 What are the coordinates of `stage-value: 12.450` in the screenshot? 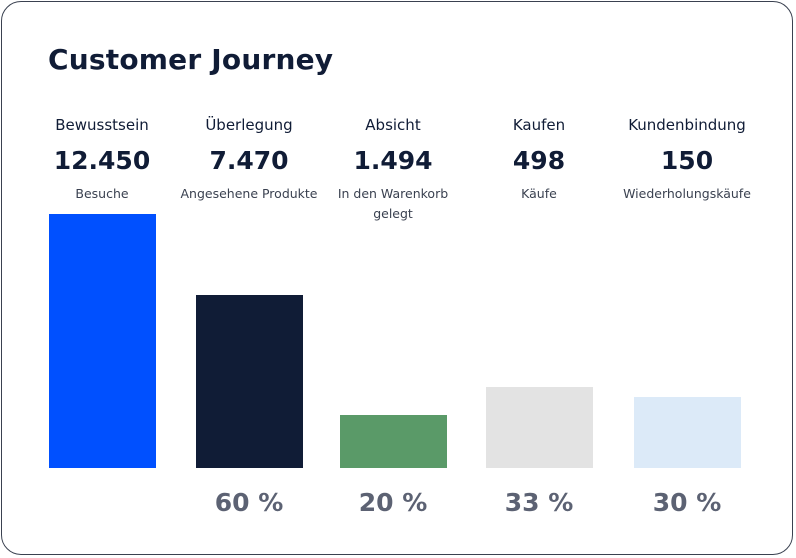 It's located at (102, 160).